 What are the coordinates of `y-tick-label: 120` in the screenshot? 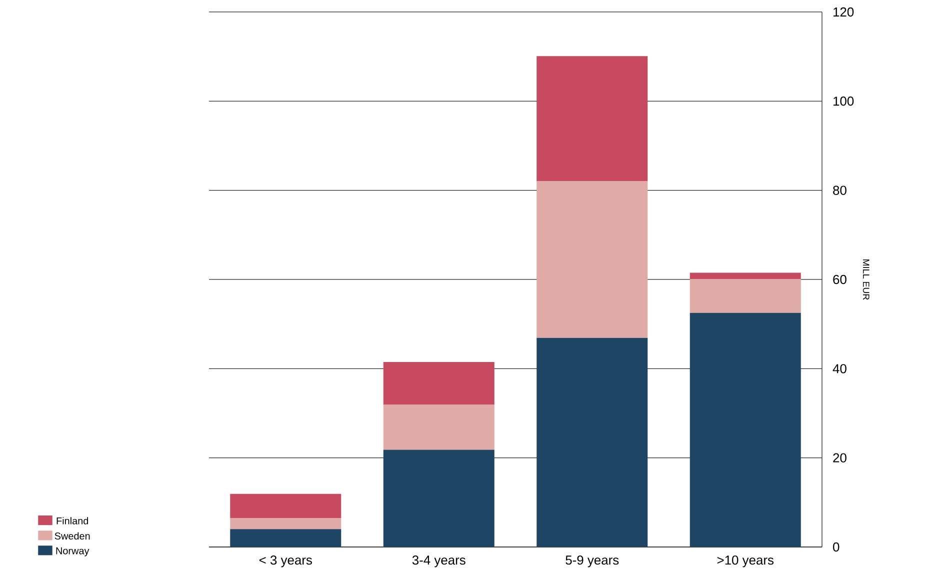 It's located at (844, 12).